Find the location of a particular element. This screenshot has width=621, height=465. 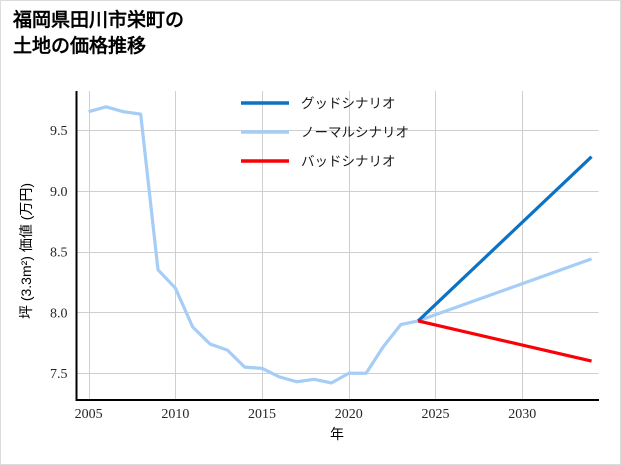

series-line-バッドシナリオ is located at coordinates (504, 341).